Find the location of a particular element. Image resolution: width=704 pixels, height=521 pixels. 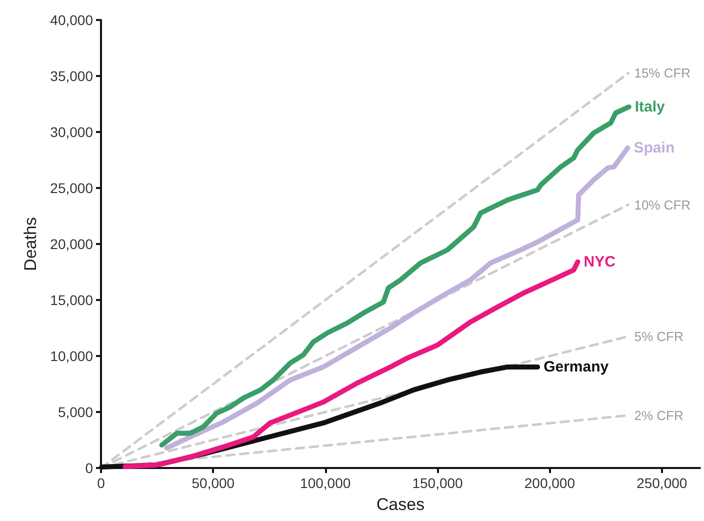

series-label: 5% CFR is located at coordinates (659, 336).